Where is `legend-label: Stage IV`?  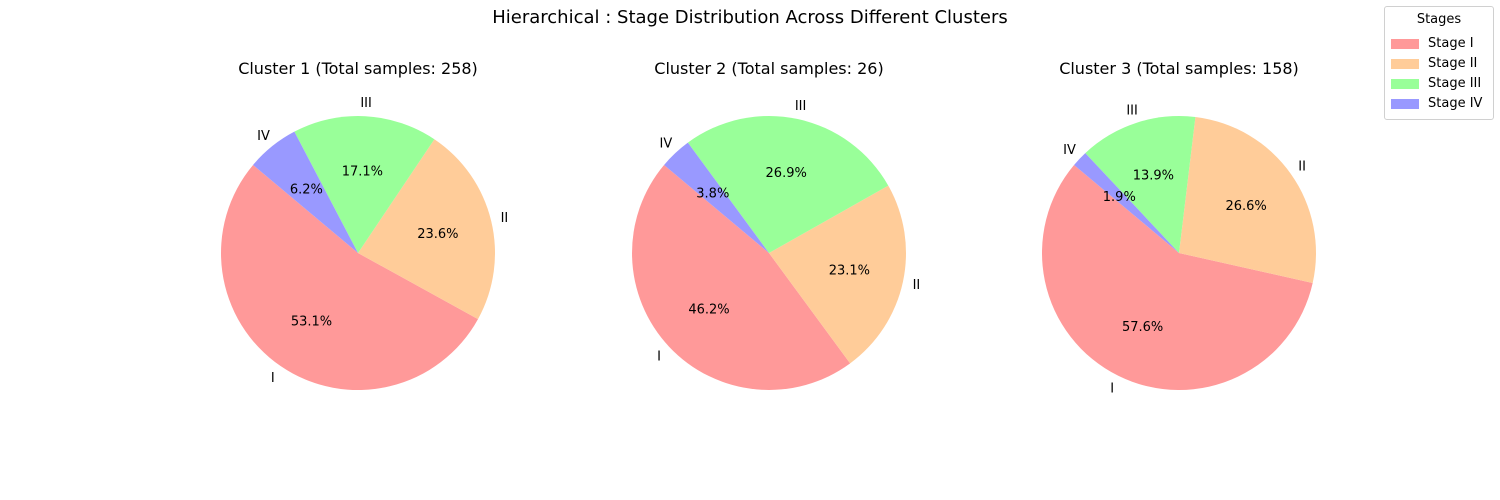
legend-label: Stage IV is located at coordinates (1455, 103).